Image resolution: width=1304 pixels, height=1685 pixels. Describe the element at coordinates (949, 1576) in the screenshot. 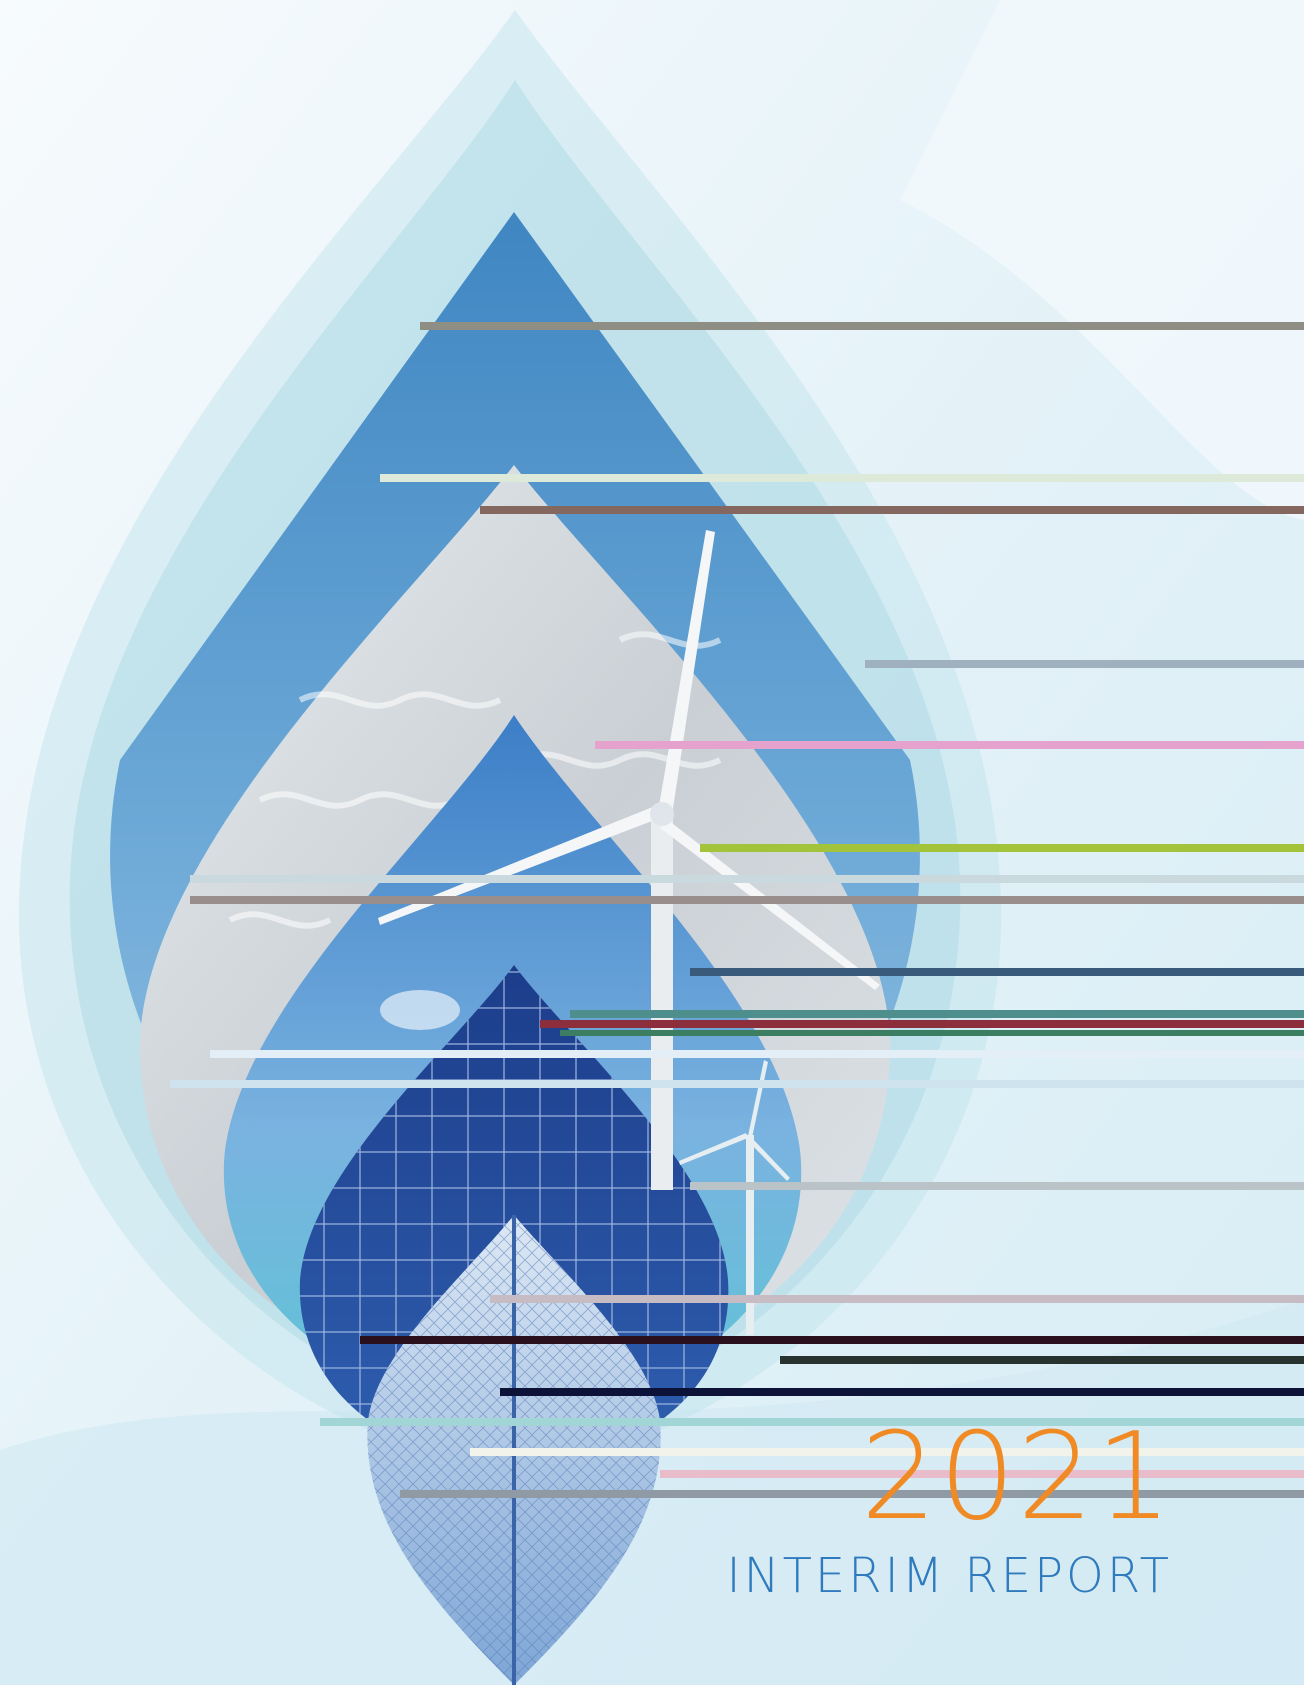

I see `report-title: INTERIM REPORT` at that location.